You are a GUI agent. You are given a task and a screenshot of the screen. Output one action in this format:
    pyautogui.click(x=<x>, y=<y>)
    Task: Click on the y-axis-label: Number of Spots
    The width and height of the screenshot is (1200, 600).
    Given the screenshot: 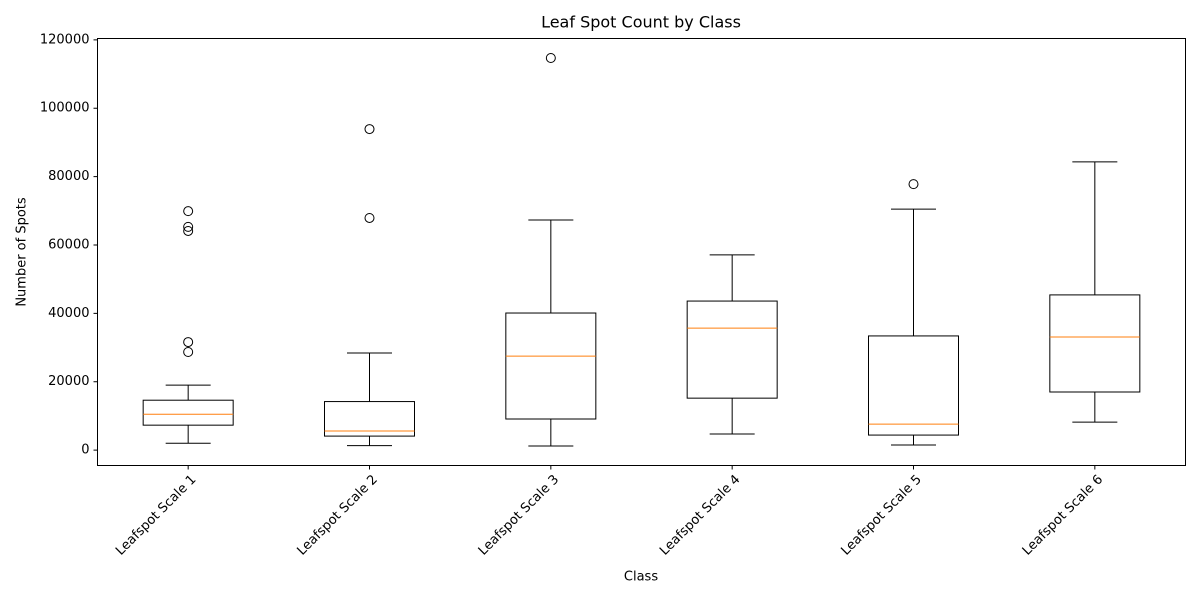 What is the action you would take?
    pyautogui.click(x=22, y=252)
    